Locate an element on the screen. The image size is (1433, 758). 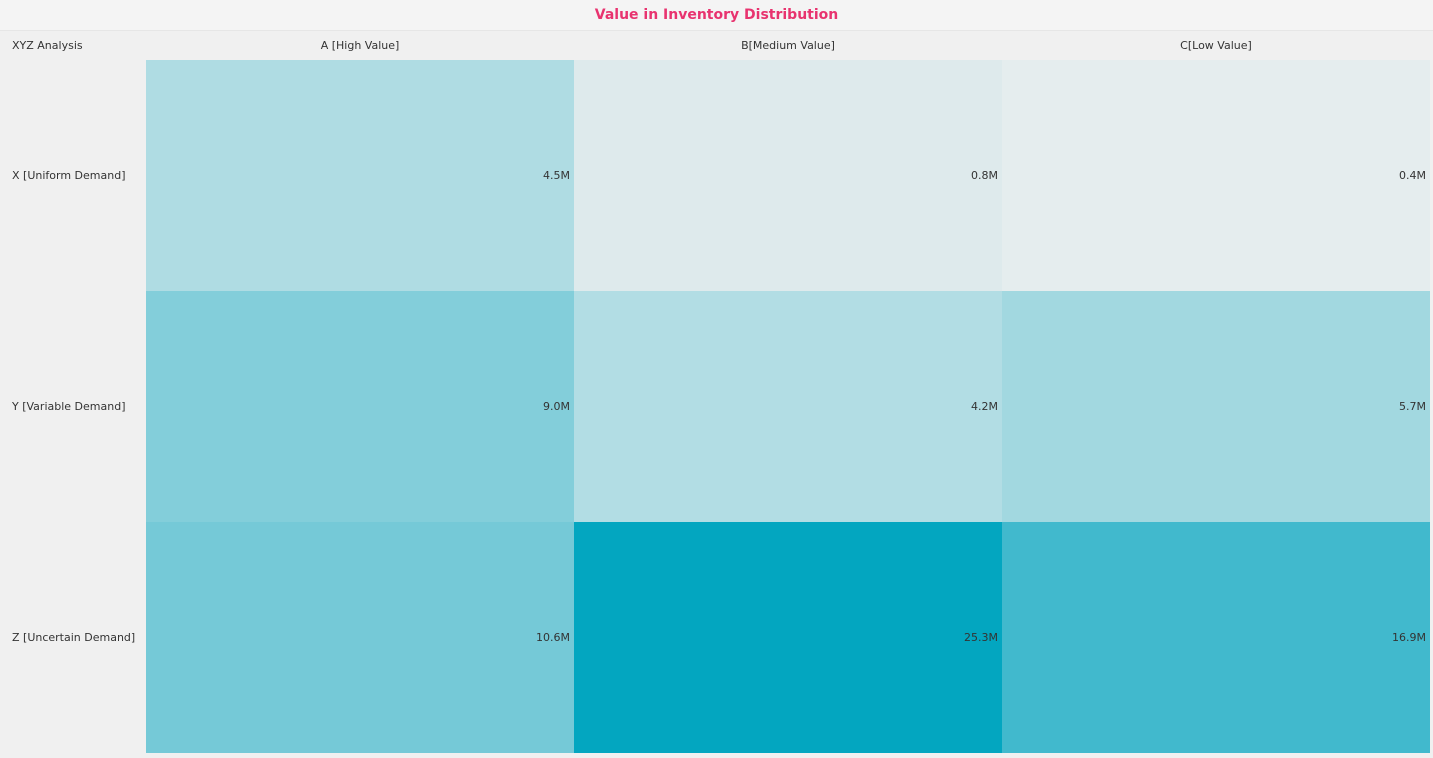
heatmap-cell: 9.0M is located at coordinates (360, 406).